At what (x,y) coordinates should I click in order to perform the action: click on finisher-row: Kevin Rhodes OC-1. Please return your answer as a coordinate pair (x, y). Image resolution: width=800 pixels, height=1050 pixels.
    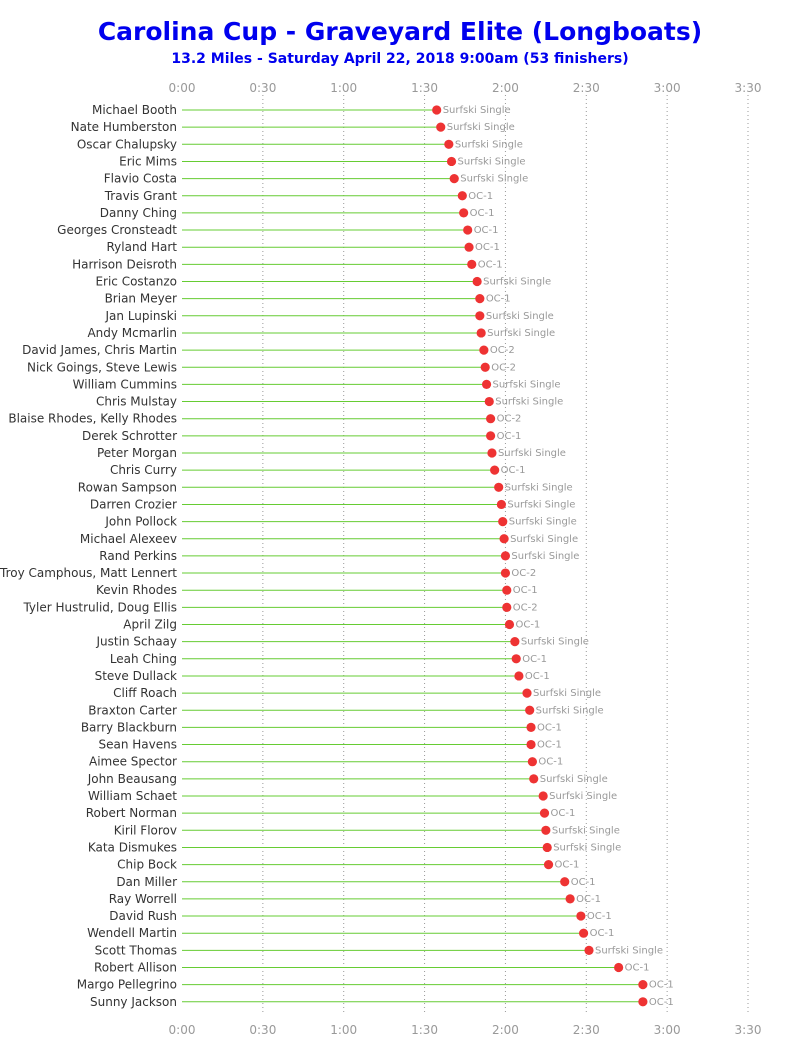
    Looking at the image, I should click on (317, 590).